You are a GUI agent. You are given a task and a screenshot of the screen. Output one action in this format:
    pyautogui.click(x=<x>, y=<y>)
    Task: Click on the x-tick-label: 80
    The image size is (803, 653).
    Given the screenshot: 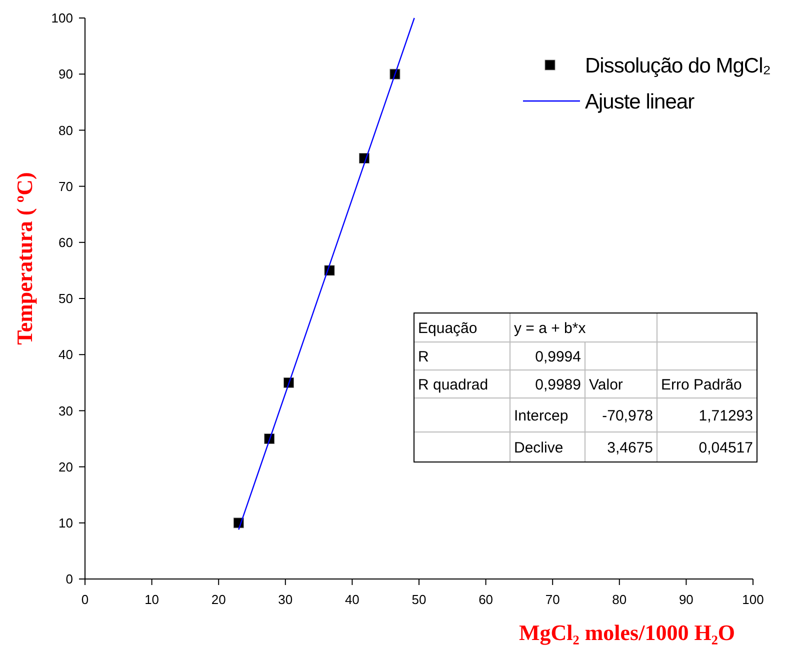 What is the action you would take?
    pyautogui.click(x=619, y=599)
    